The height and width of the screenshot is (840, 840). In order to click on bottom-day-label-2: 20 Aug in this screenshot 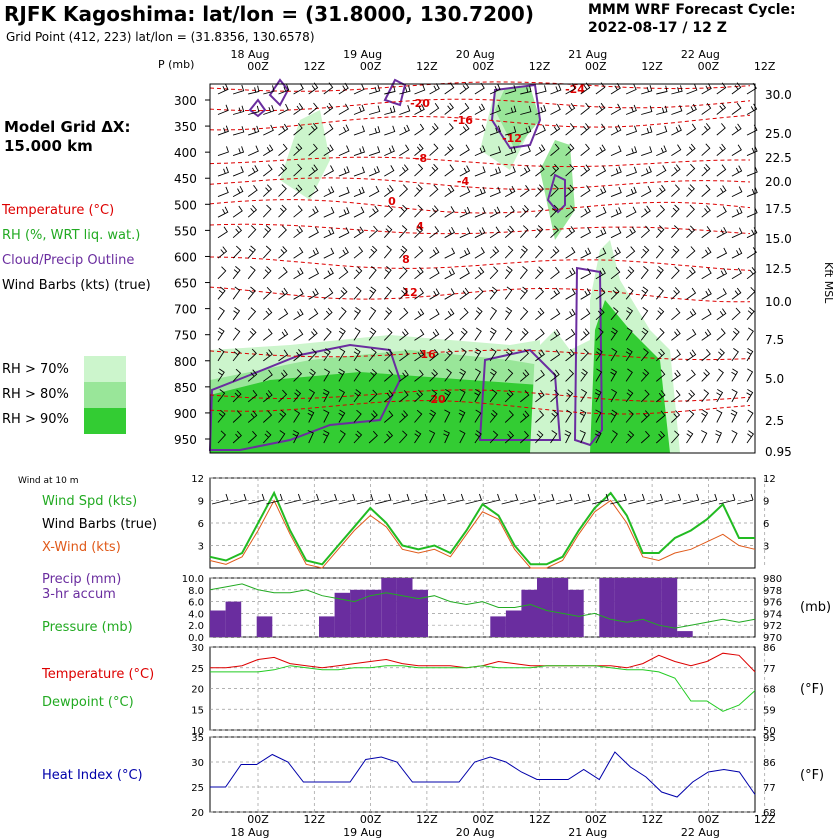, I will do `click(475, 832)`.